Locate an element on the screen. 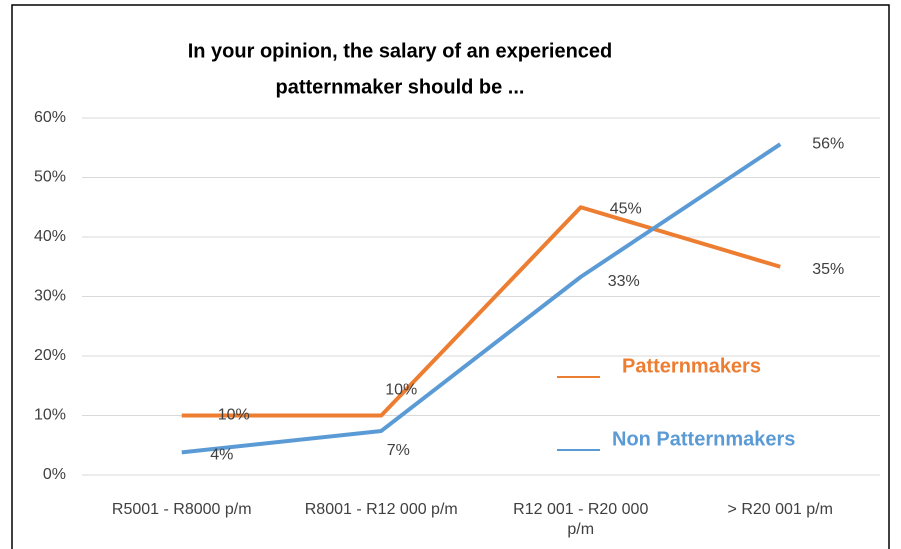 The height and width of the screenshot is (549, 901). y-tick-label: 20% is located at coordinates (50, 355).